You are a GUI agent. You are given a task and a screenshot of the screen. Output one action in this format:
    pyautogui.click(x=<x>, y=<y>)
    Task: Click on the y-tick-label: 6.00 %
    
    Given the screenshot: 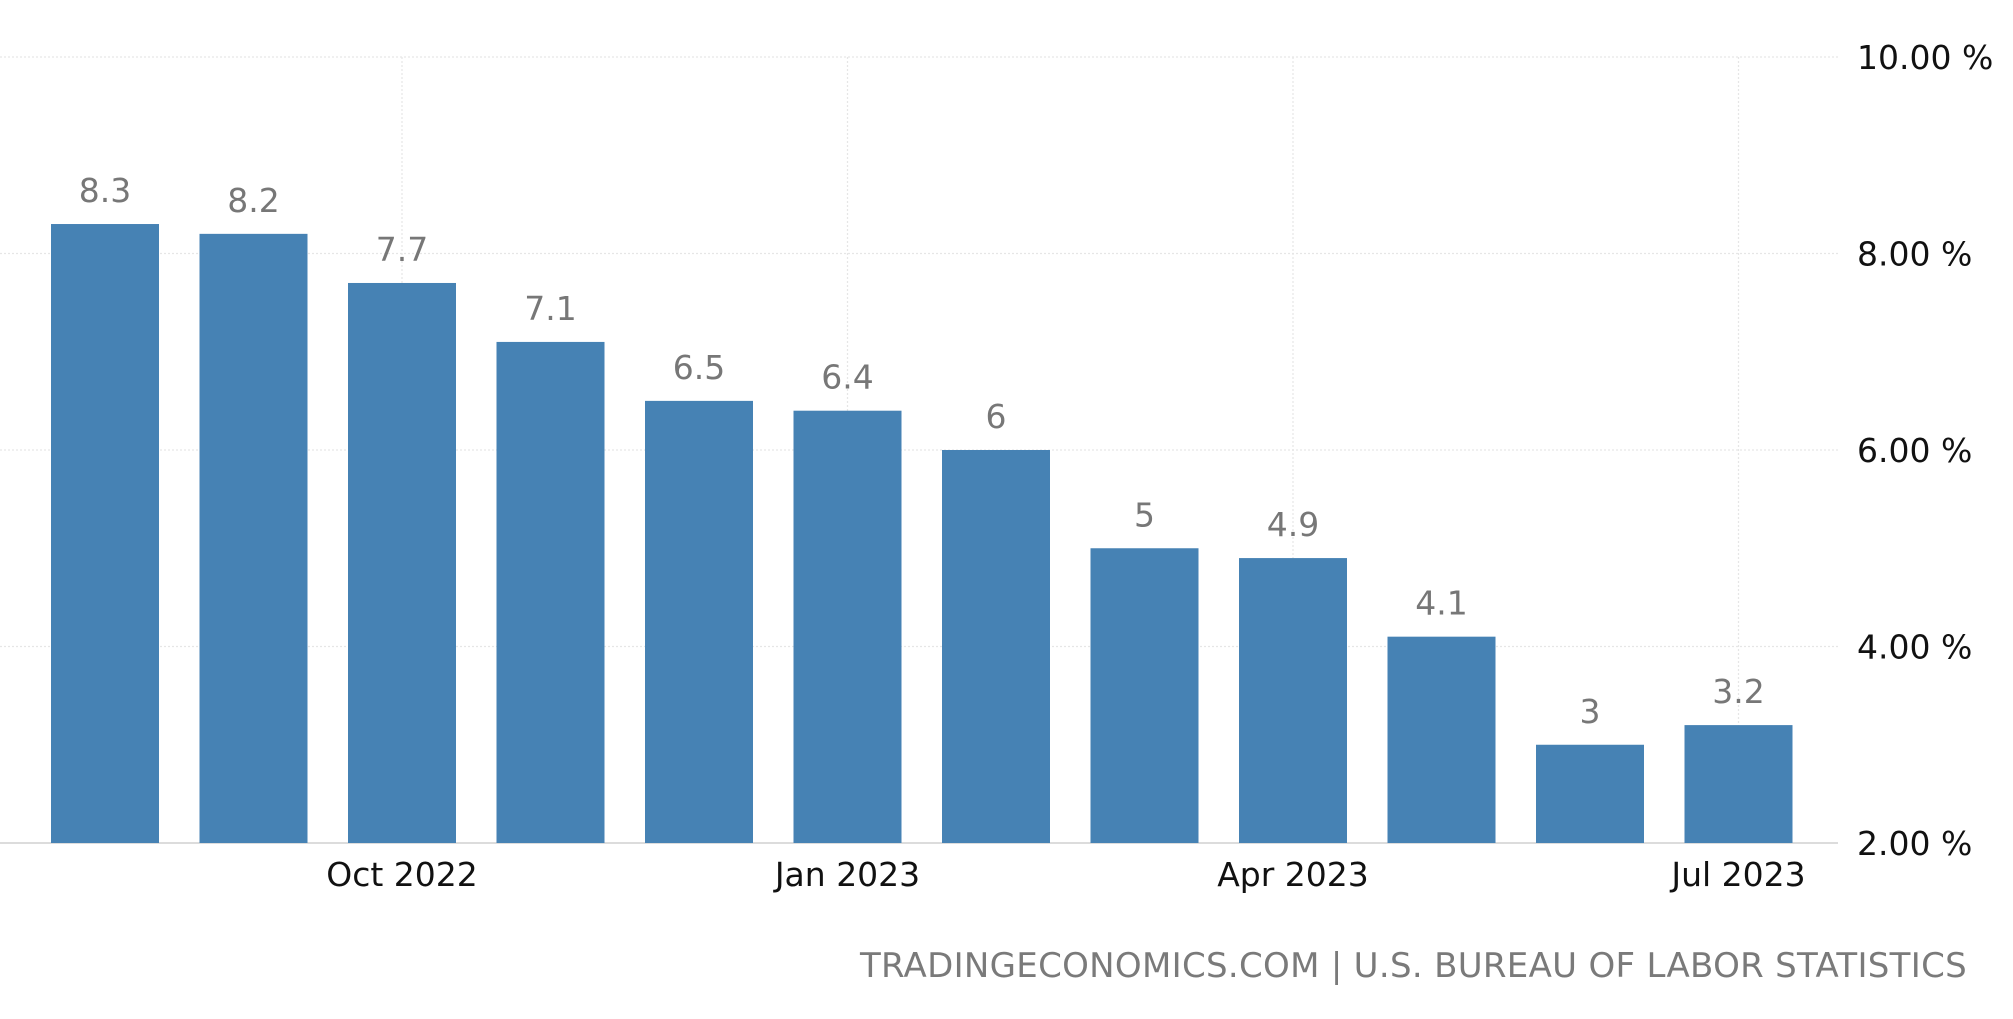 What is the action you would take?
    pyautogui.click(x=1914, y=450)
    